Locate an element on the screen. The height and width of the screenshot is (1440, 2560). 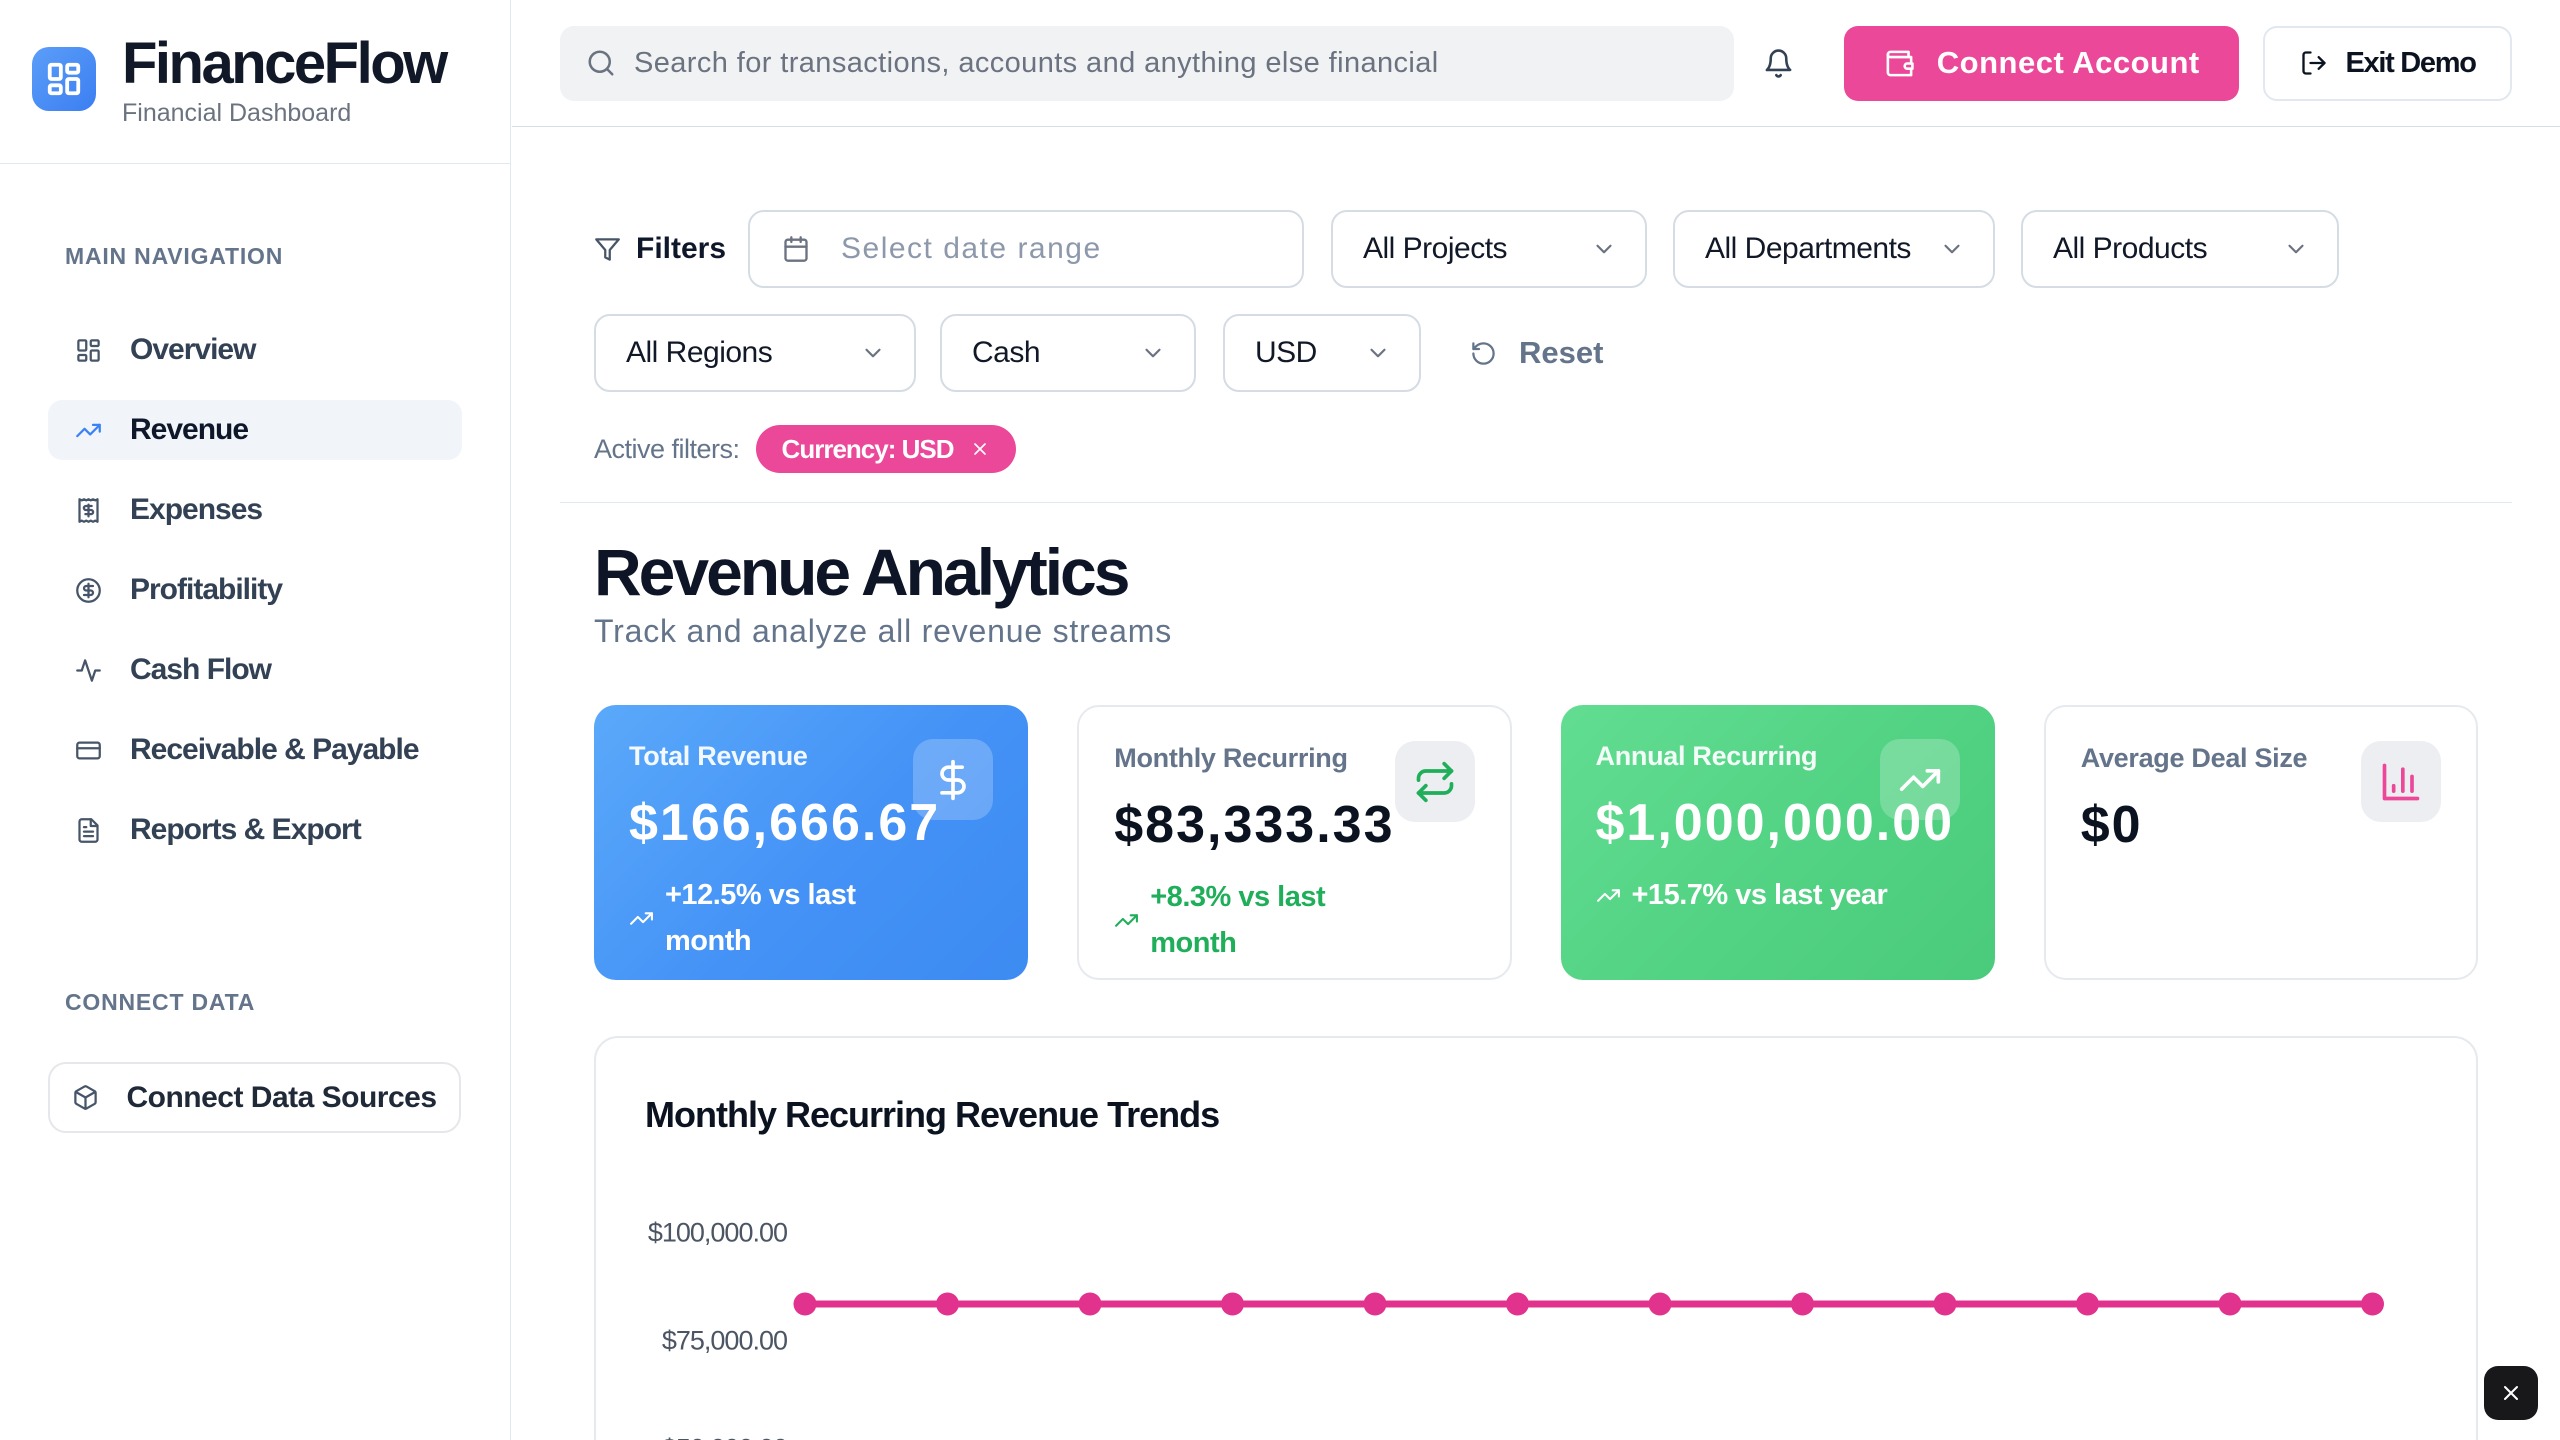
sidebar-item-expenses: Expenses is located at coordinates (255, 510).